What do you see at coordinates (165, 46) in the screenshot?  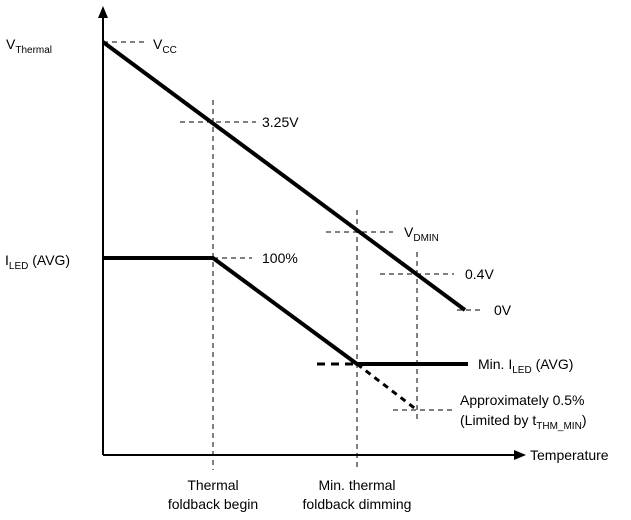 I see `vcc-label: VCC` at bounding box center [165, 46].